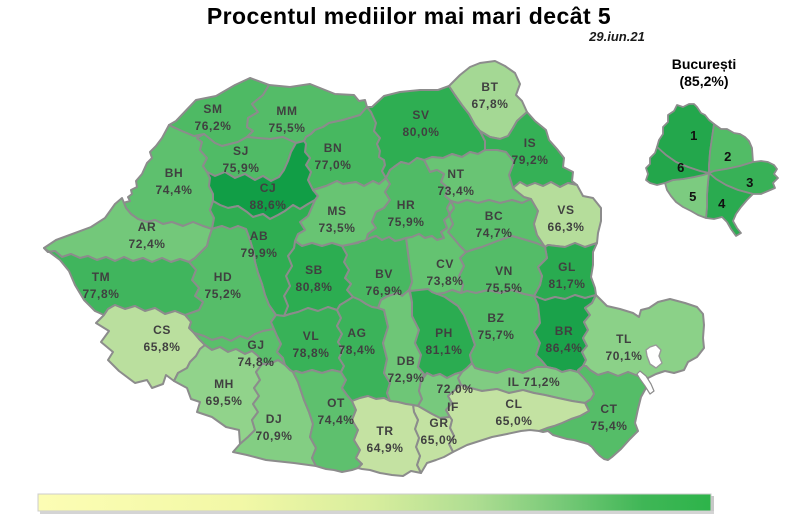 Image resolution: width=800 pixels, height=523 pixels. Describe the element at coordinates (489, 104) in the screenshot. I see `svg-text: 67,8%` at that location.